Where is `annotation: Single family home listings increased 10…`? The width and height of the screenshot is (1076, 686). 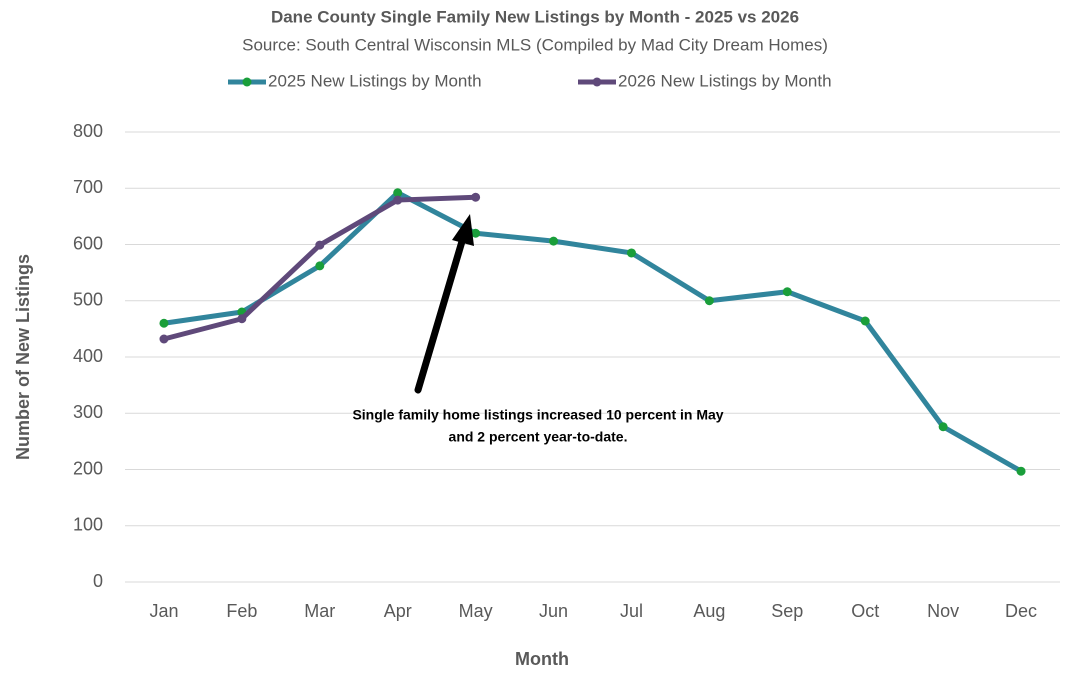
annotation: Single family home listings increased 10… is located at coordinates (537, 415).